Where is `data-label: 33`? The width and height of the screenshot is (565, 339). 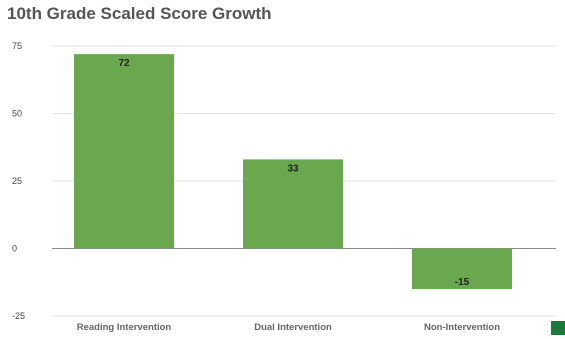
data-label: 33 is located at coordinates (293, 168).